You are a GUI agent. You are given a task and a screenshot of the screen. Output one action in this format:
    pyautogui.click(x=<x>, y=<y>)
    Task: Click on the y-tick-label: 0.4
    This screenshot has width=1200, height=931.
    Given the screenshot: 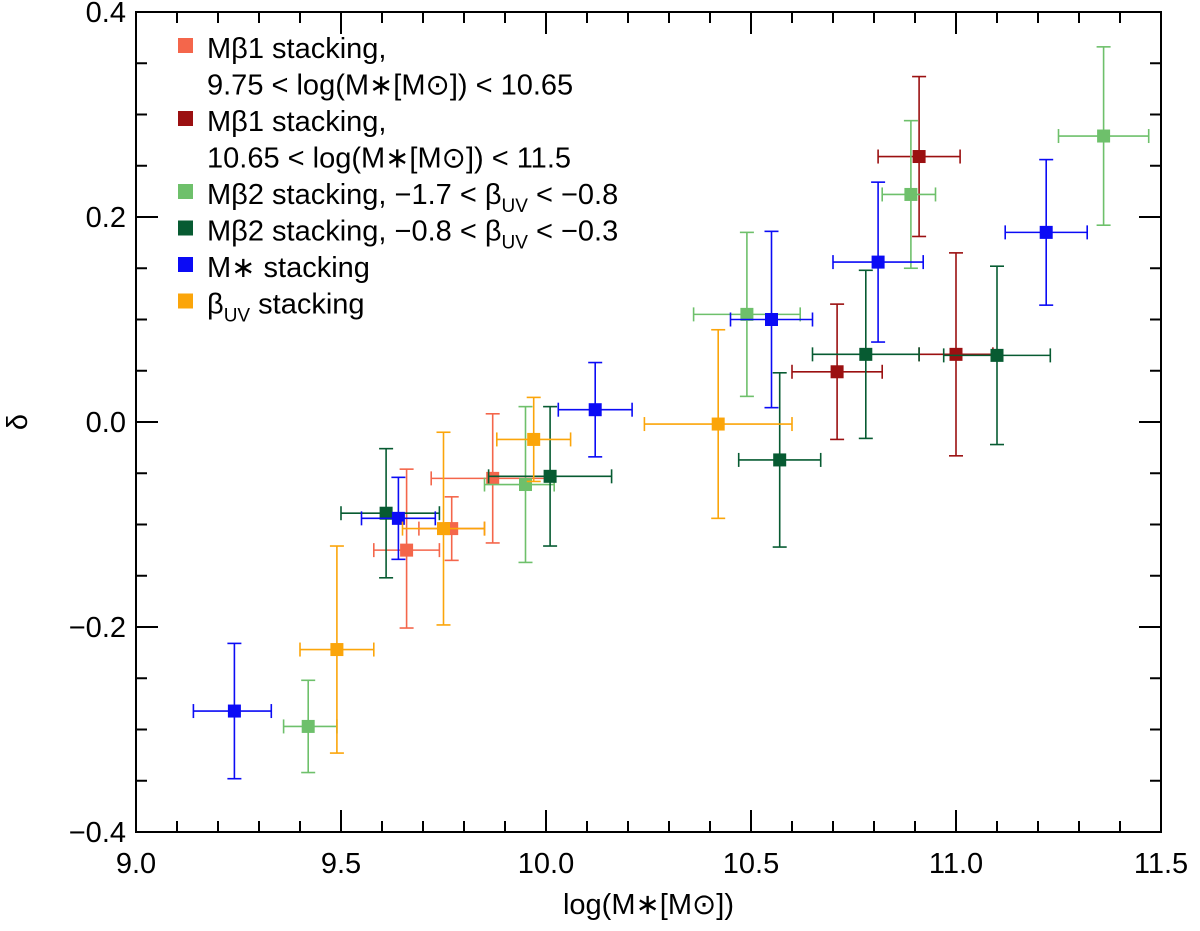 What is the action you would take?
    pyautogui.click(x=106, y=14)
    